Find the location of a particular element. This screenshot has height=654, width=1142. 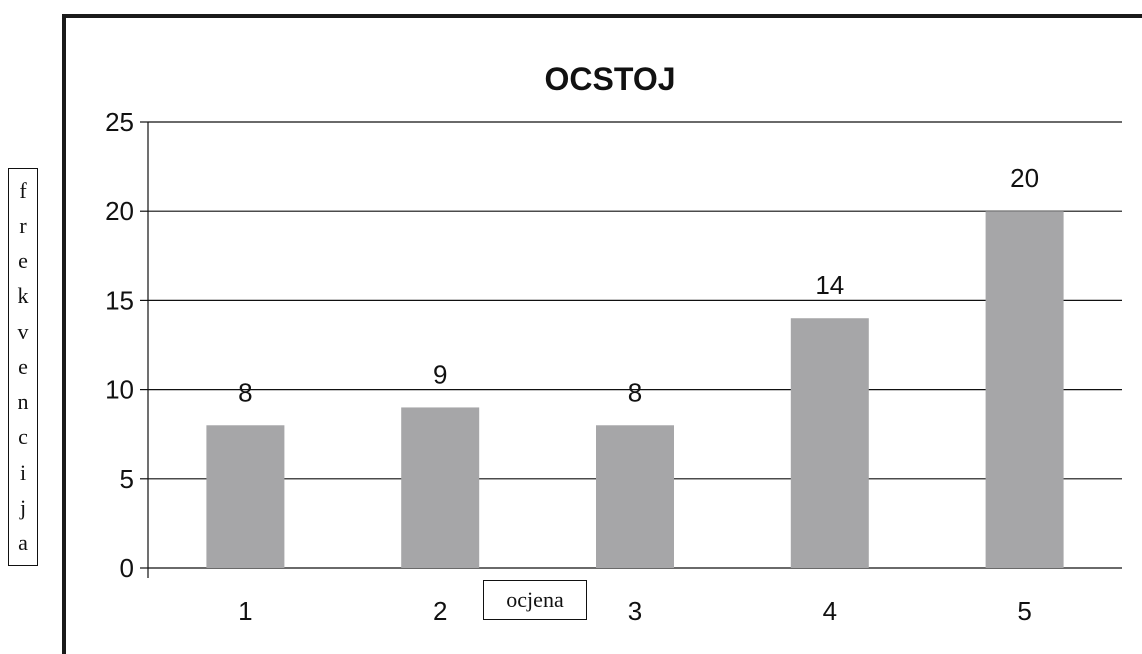

y-tick-label: 0 is located at coordinates (127, 568).